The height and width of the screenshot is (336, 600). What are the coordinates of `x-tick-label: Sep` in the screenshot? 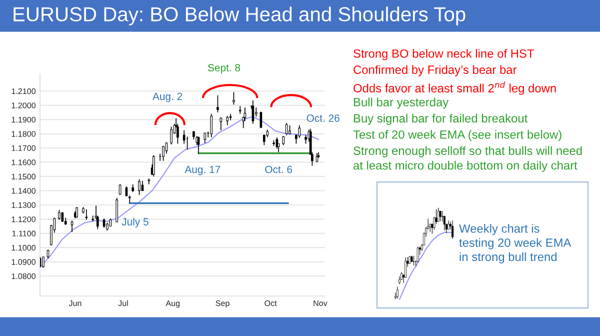 It's located at (223, 304).